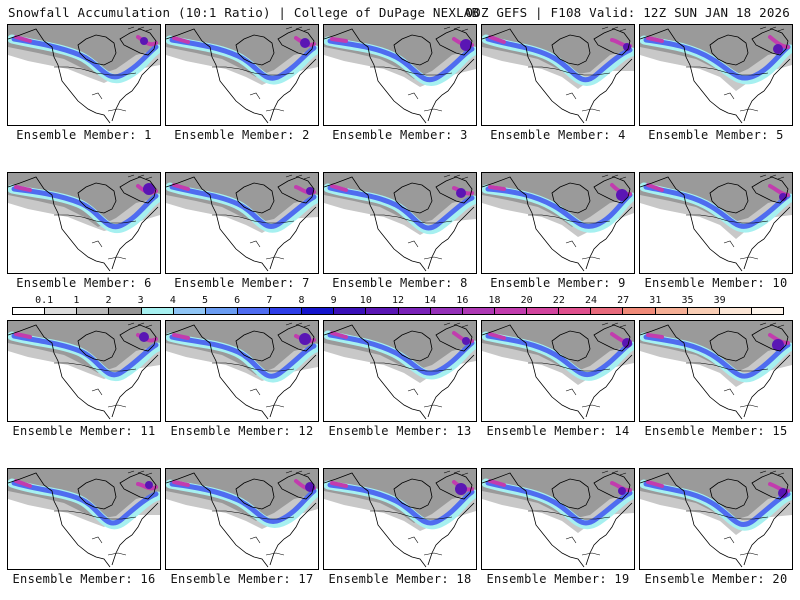 This screenshot has height=600, width=800. I want to click on ensemble-member-label: Ensemble Member: 2, so click(242, 135).